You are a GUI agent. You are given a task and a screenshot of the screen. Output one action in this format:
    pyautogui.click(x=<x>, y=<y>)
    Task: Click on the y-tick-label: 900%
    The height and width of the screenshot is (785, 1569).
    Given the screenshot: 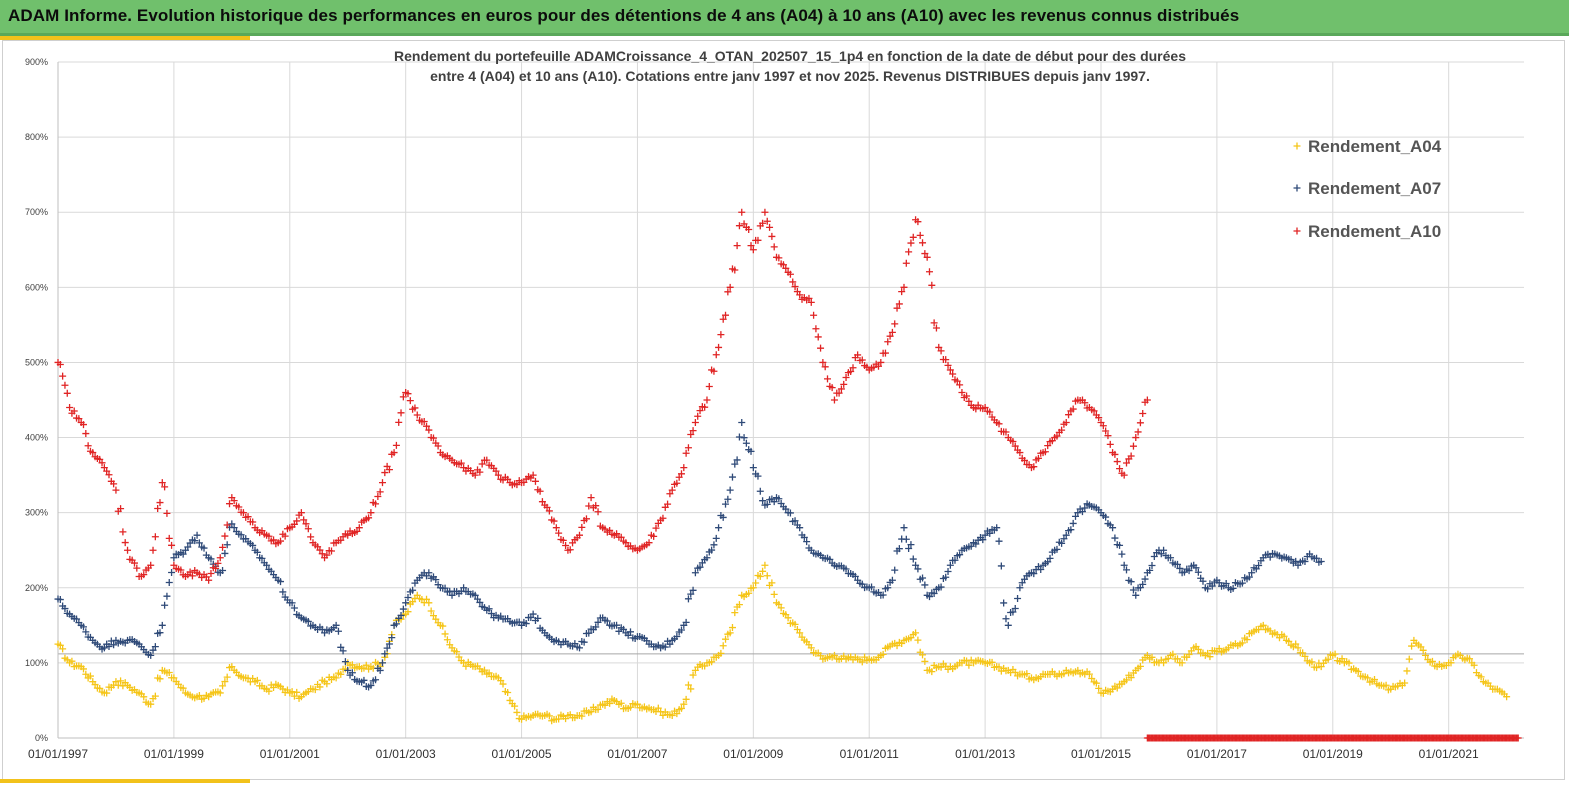 What is the action you would take?
    pyautogui.click(x=36, y=62)
    